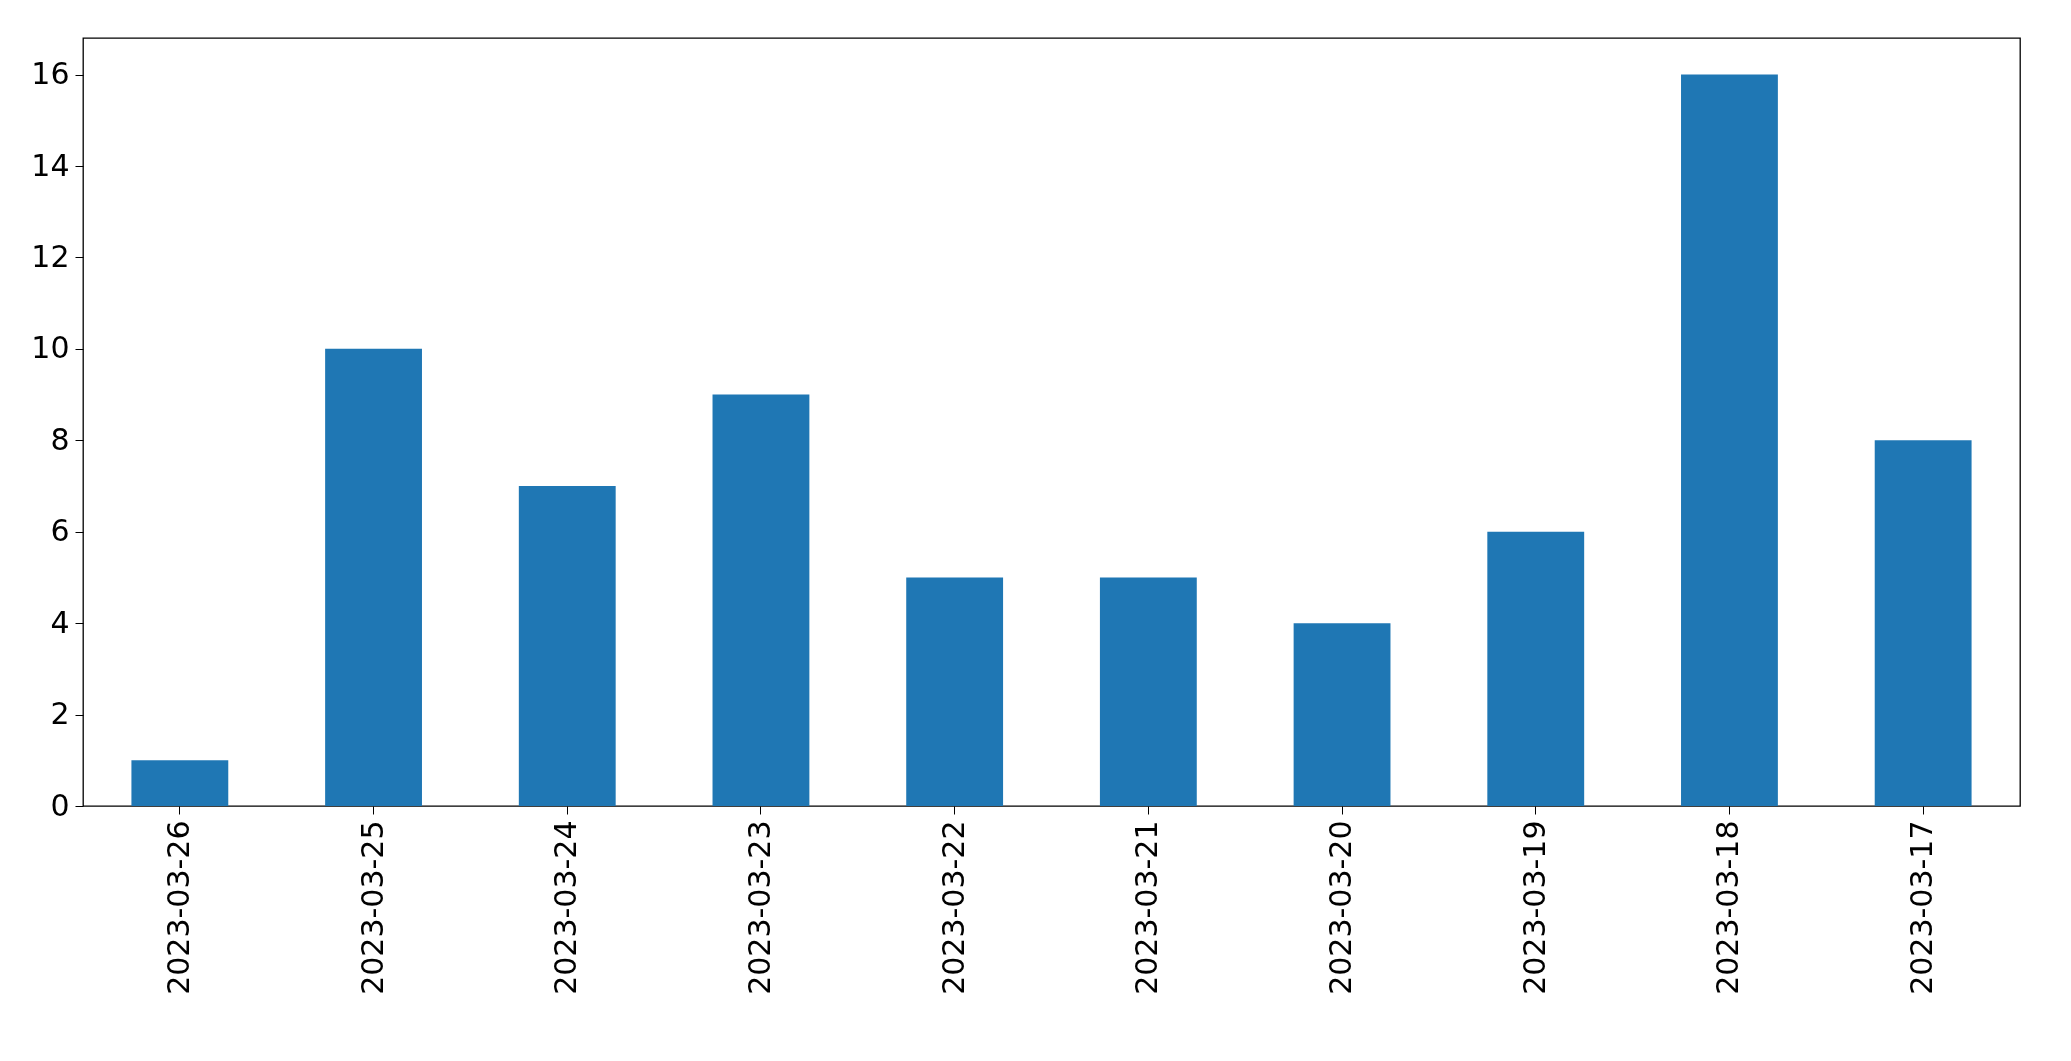 The width and height of the screenshot is (2071, 1061). Describe the element at coordinates (1147, 907) in the screenshot. I see `x-tick-label: 2023-03-21` at that location.